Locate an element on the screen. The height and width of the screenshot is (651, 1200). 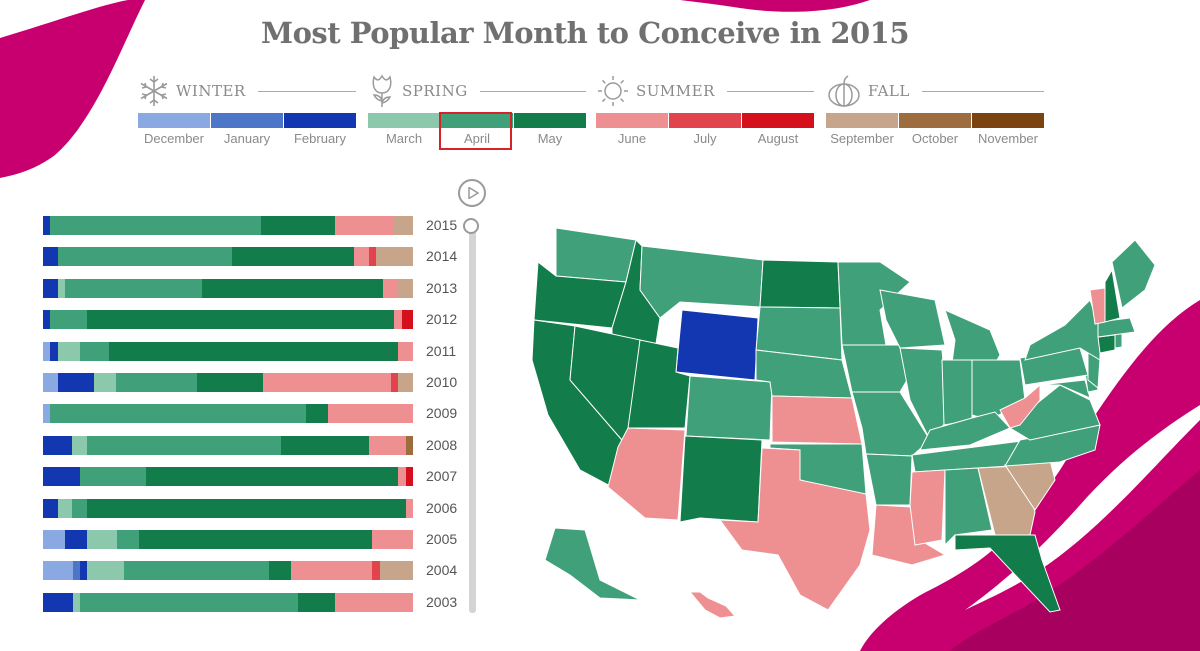
state-north-dakota: North Dakota: May is located at coordinates (800, 284).